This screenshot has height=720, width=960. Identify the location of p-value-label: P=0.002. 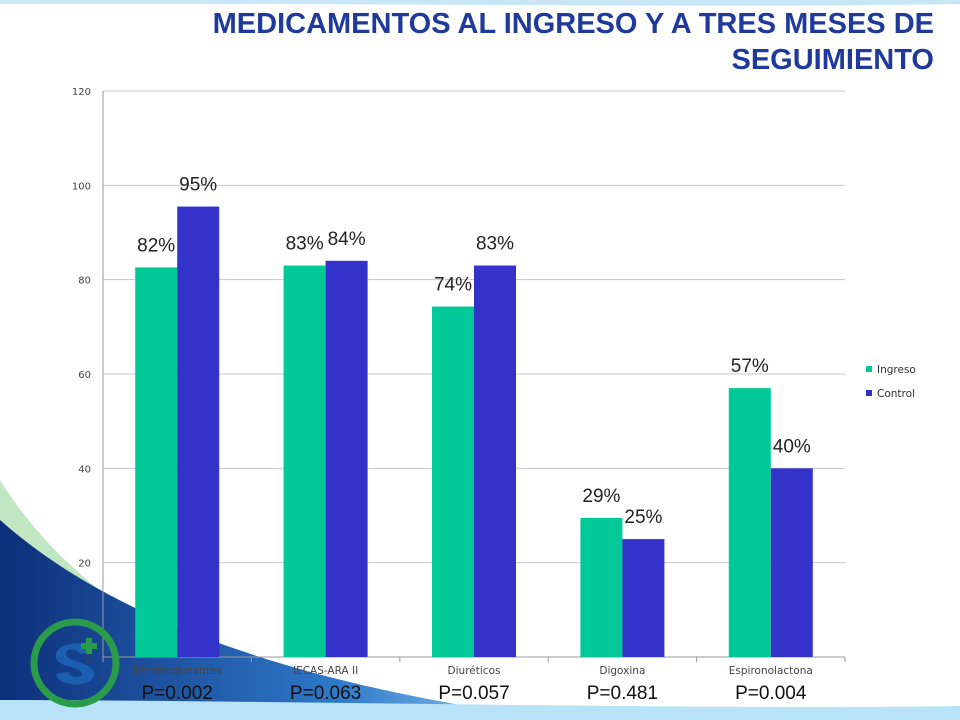
(177, 693).